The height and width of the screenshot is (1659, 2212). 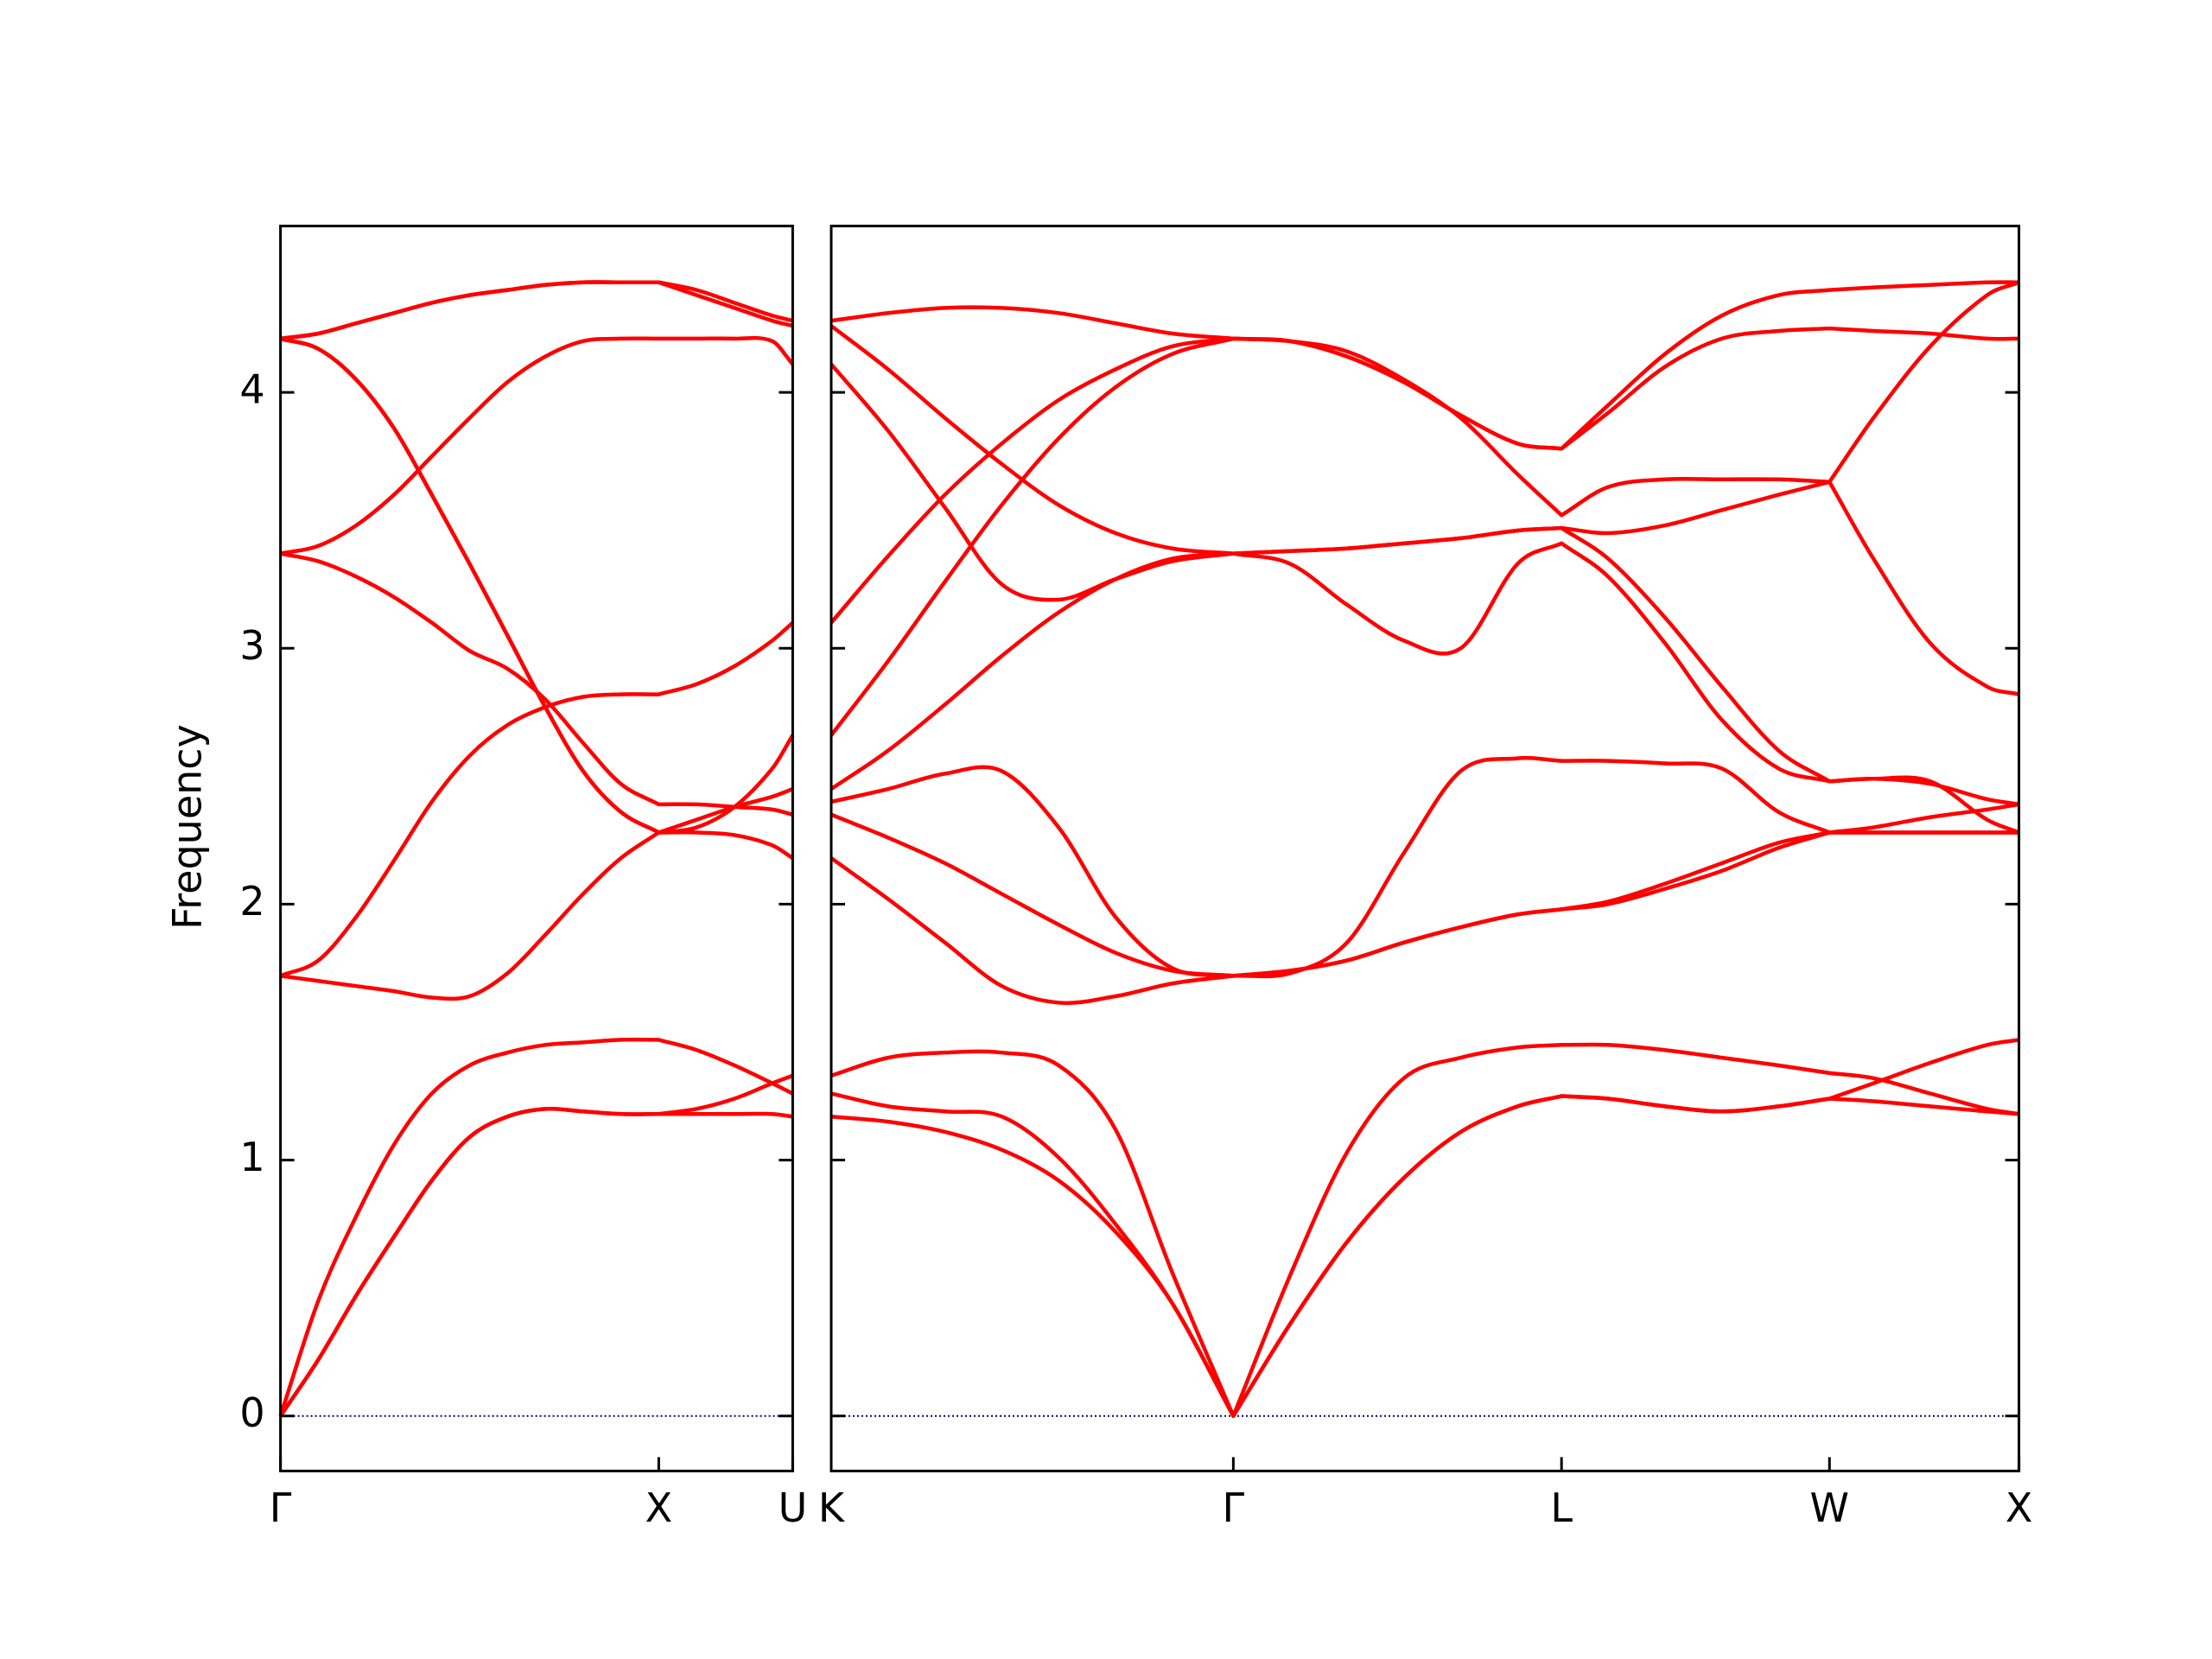 What do you see at coordinates (251, 645) in the screenshot?
I see `y-tick-label: 3` at bounding box center [251, 645].